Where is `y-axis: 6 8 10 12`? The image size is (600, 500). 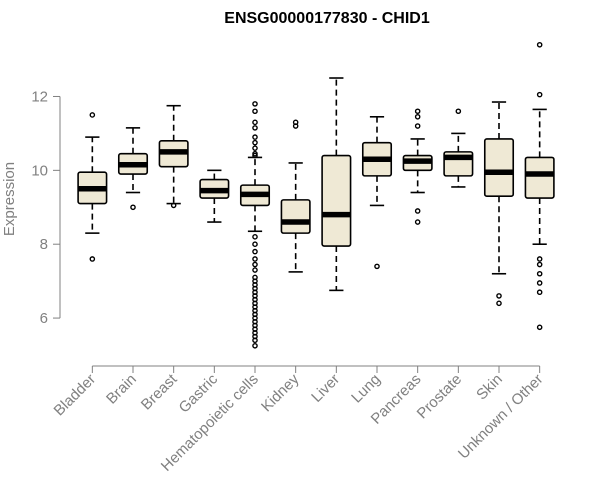 y-axis: 6 8 10 12 is located at coordinates (46, 207).